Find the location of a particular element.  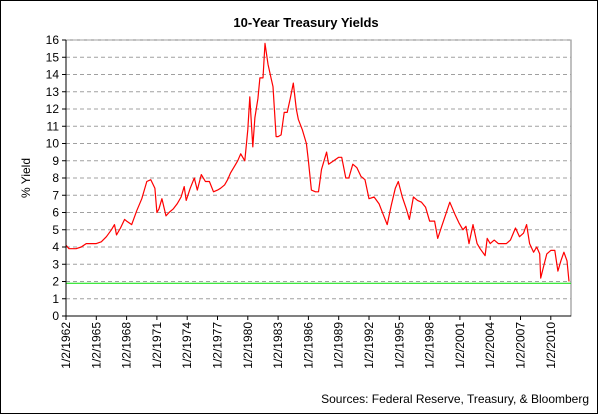

y-tick-label: 11 is located at coordinates (53, 126).